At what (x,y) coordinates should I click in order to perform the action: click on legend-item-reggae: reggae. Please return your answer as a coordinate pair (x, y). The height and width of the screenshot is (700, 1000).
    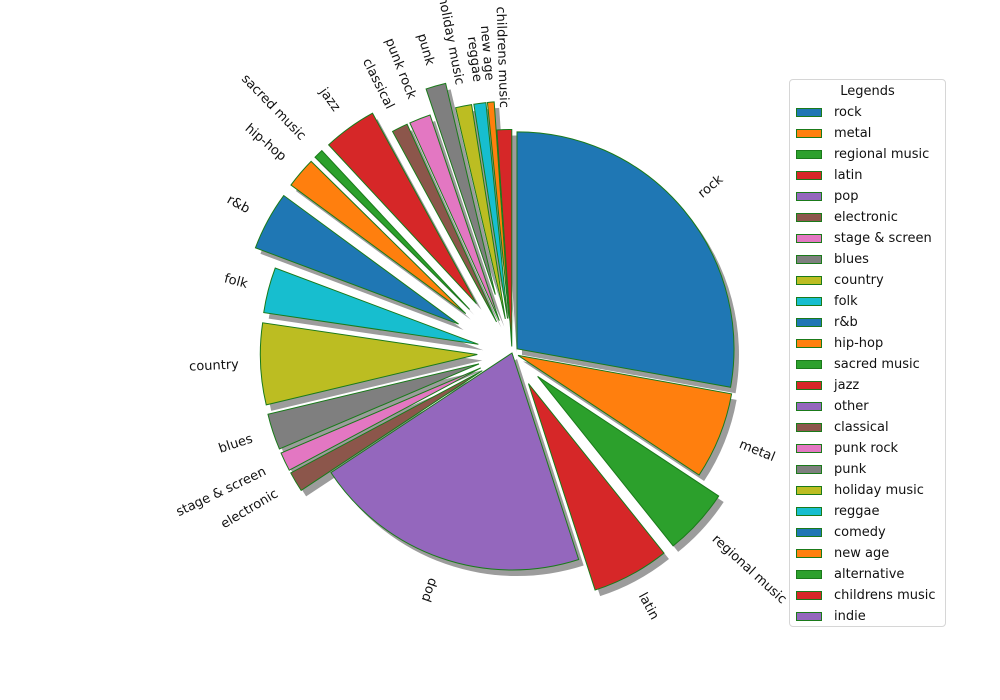
    Looking at the image, I should click on (866, 511).